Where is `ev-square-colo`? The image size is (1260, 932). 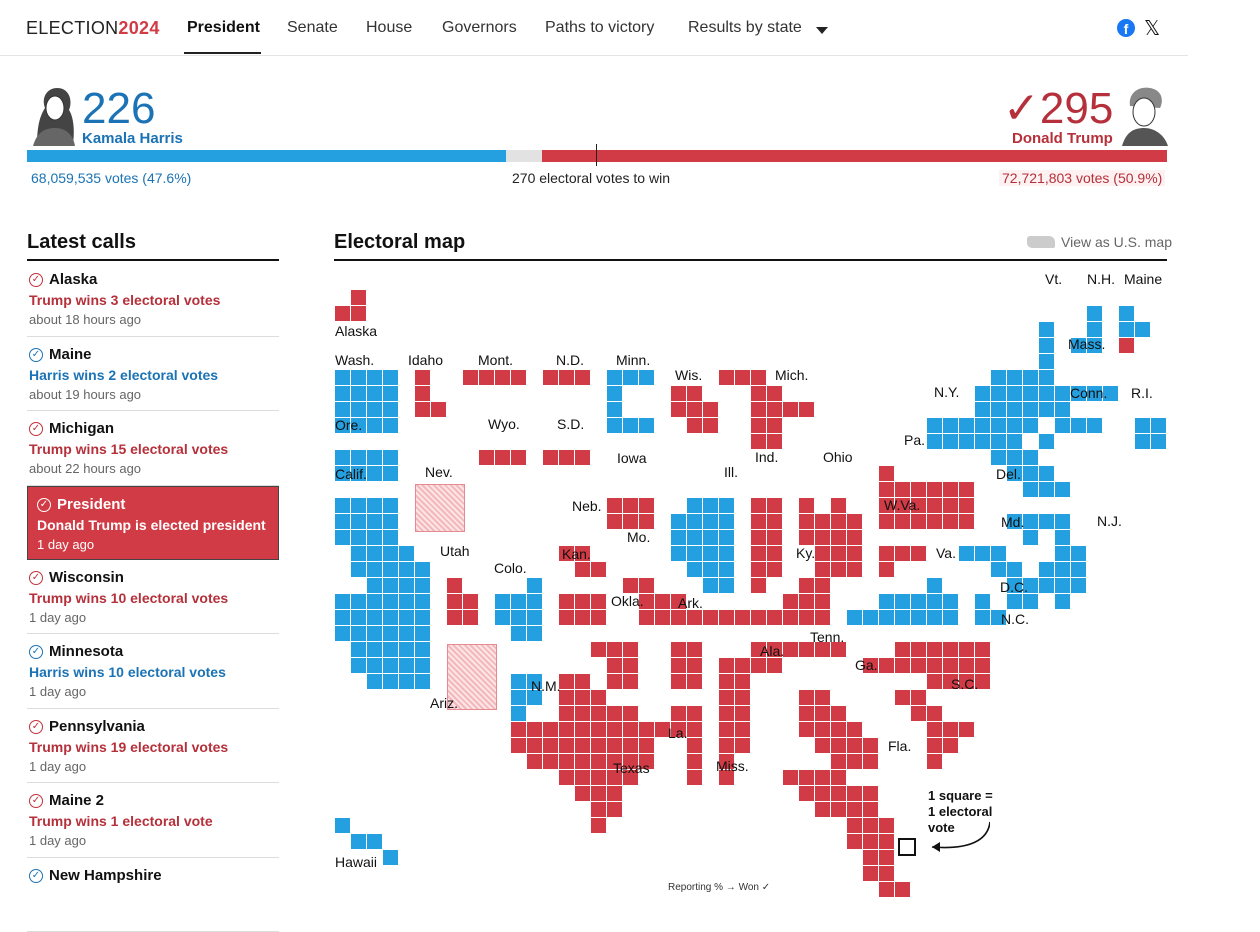
ev-square-colo is located at coordinates (502, 601).